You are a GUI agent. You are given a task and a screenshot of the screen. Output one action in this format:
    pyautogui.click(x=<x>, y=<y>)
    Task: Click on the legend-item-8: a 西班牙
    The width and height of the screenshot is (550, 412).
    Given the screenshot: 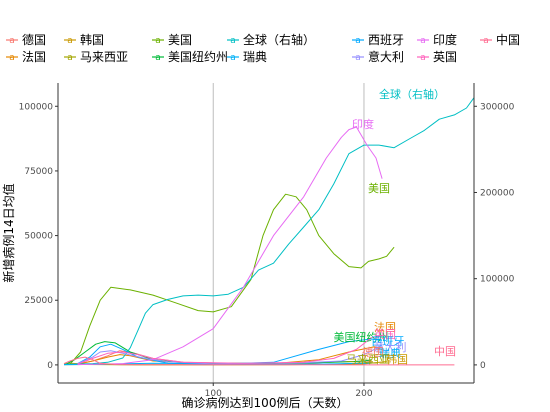 What is the action you would take?
    pyautogui.click(x=378, y=40)
    